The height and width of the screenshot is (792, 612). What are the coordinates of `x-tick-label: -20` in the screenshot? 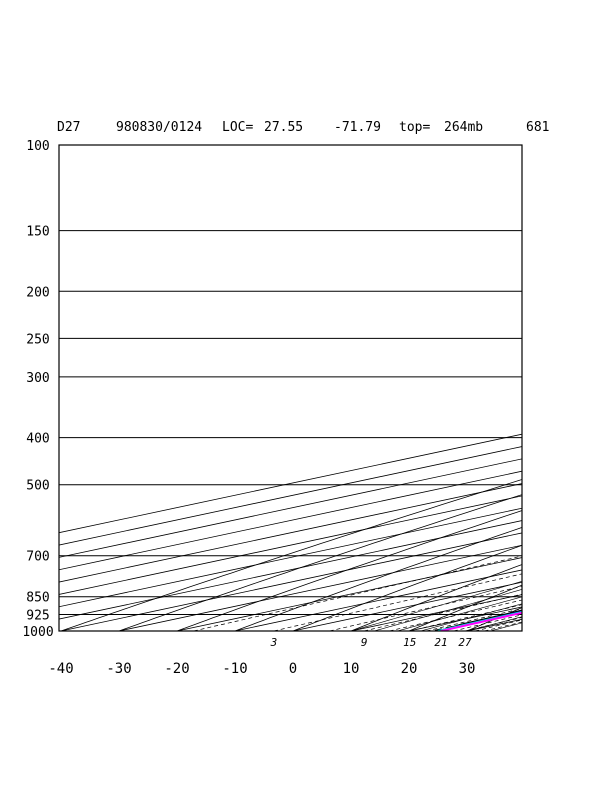 It's located at (176, 669).